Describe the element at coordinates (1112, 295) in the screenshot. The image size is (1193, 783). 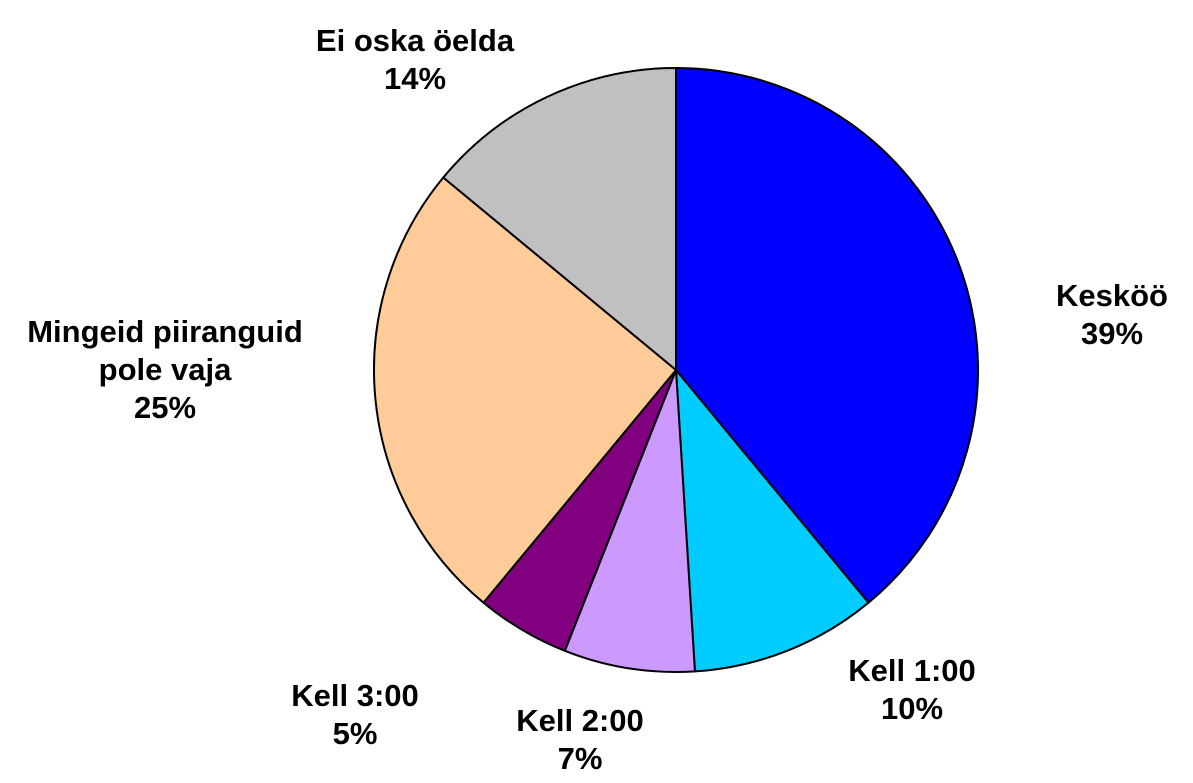
I see `category-label: Kesköö` at that location.